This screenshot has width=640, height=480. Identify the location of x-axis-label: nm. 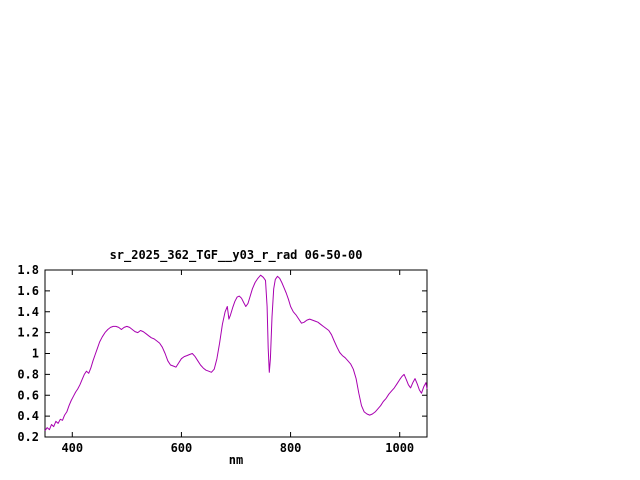
(236, 460).